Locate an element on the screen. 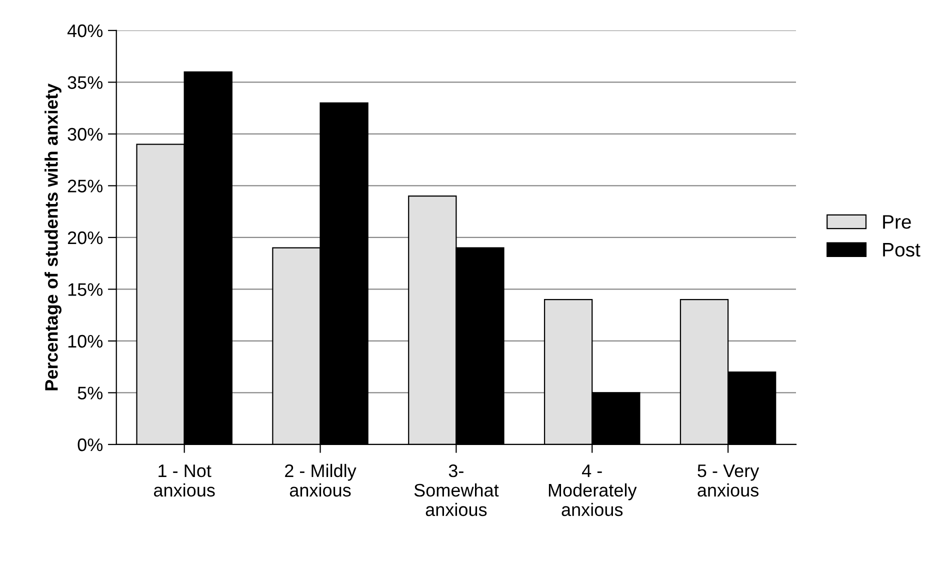  x-tick-label: 5 - Very anxious is located at coordinates (729, 480).